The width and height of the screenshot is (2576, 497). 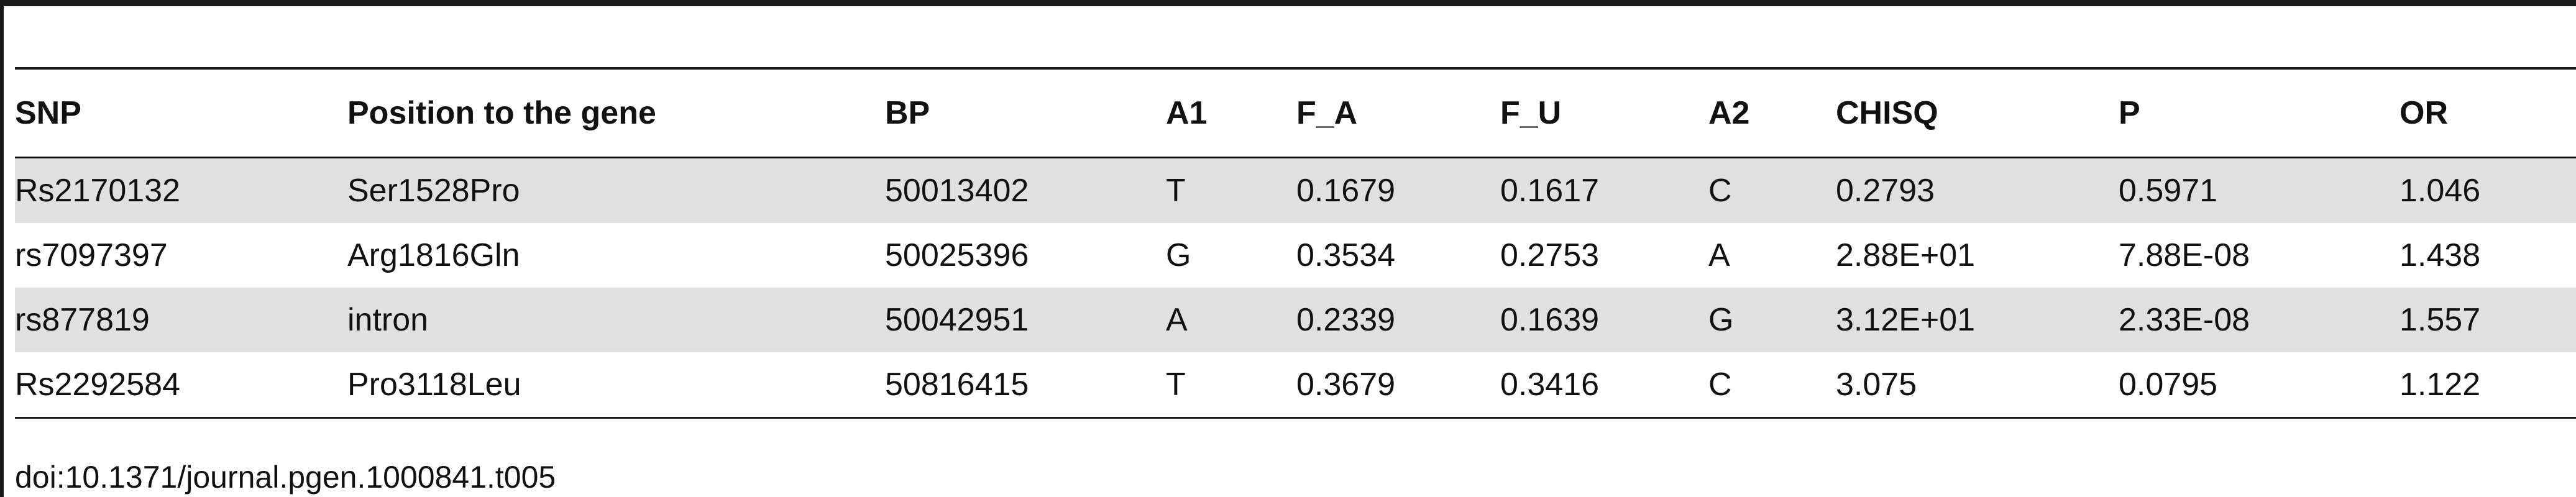 What do you see at coordinates (2, 248) in the screenshot?
I see `left-rule` at bounding box center [2, 248].